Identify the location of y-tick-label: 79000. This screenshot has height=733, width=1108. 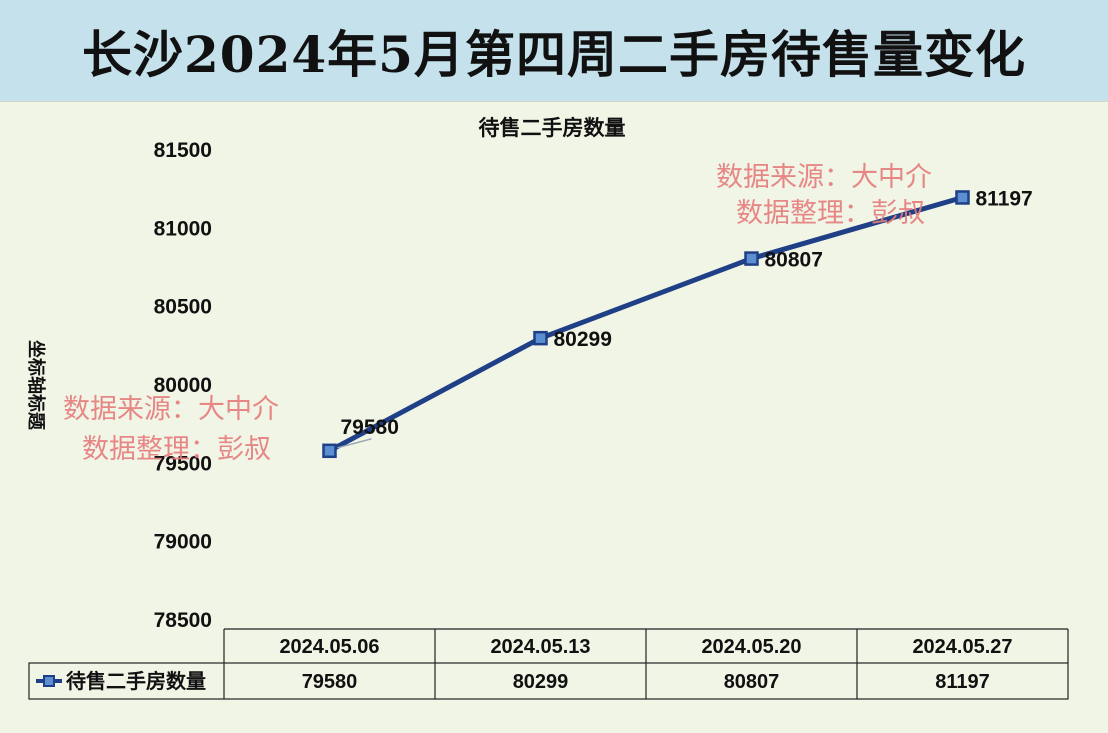
(183, 542).